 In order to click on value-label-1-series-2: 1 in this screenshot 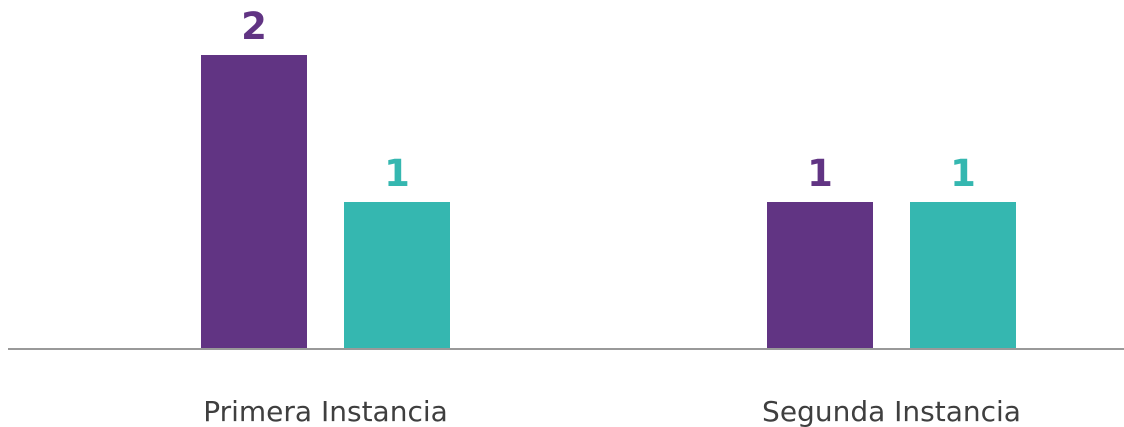, I will do `click(397, 173)`.